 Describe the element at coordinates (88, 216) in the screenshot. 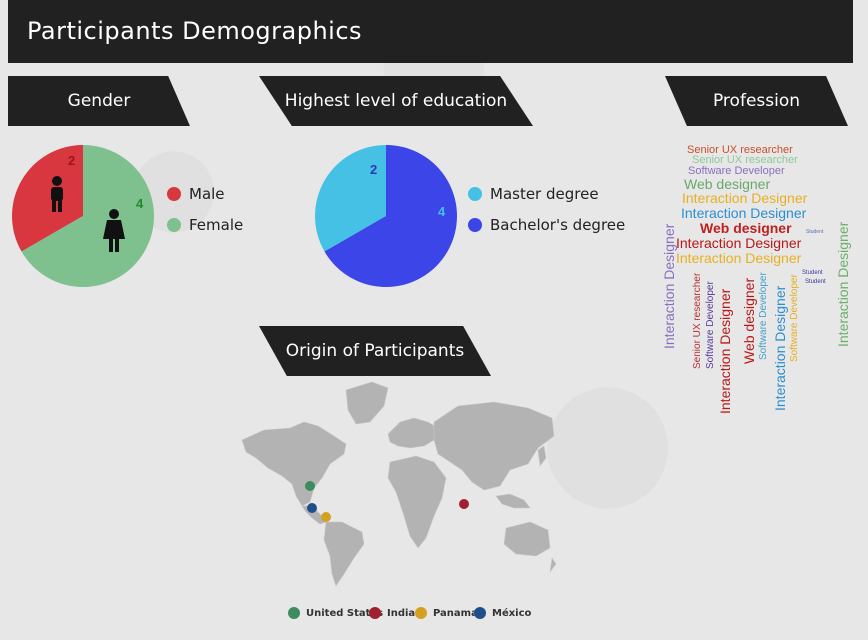

I see `gender-slice-female` at that location.